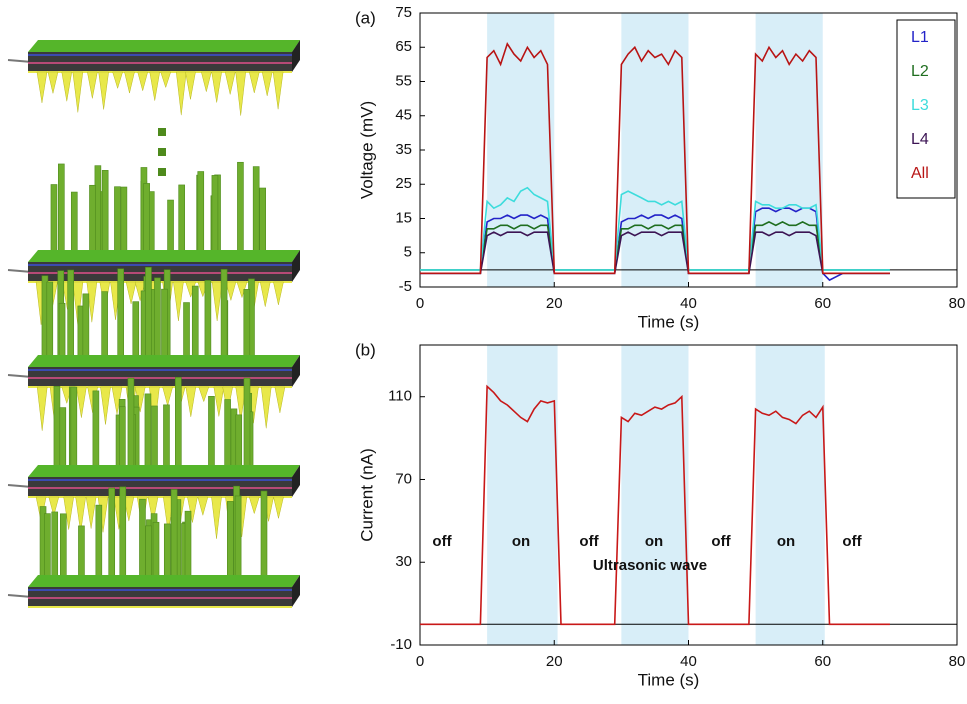 Image resolution: width=967 pixels, height=704 pixels. What do you see at coordinates (926, 109) in the screenshot?
I see `legend-box` at bounding box center [926, 109].